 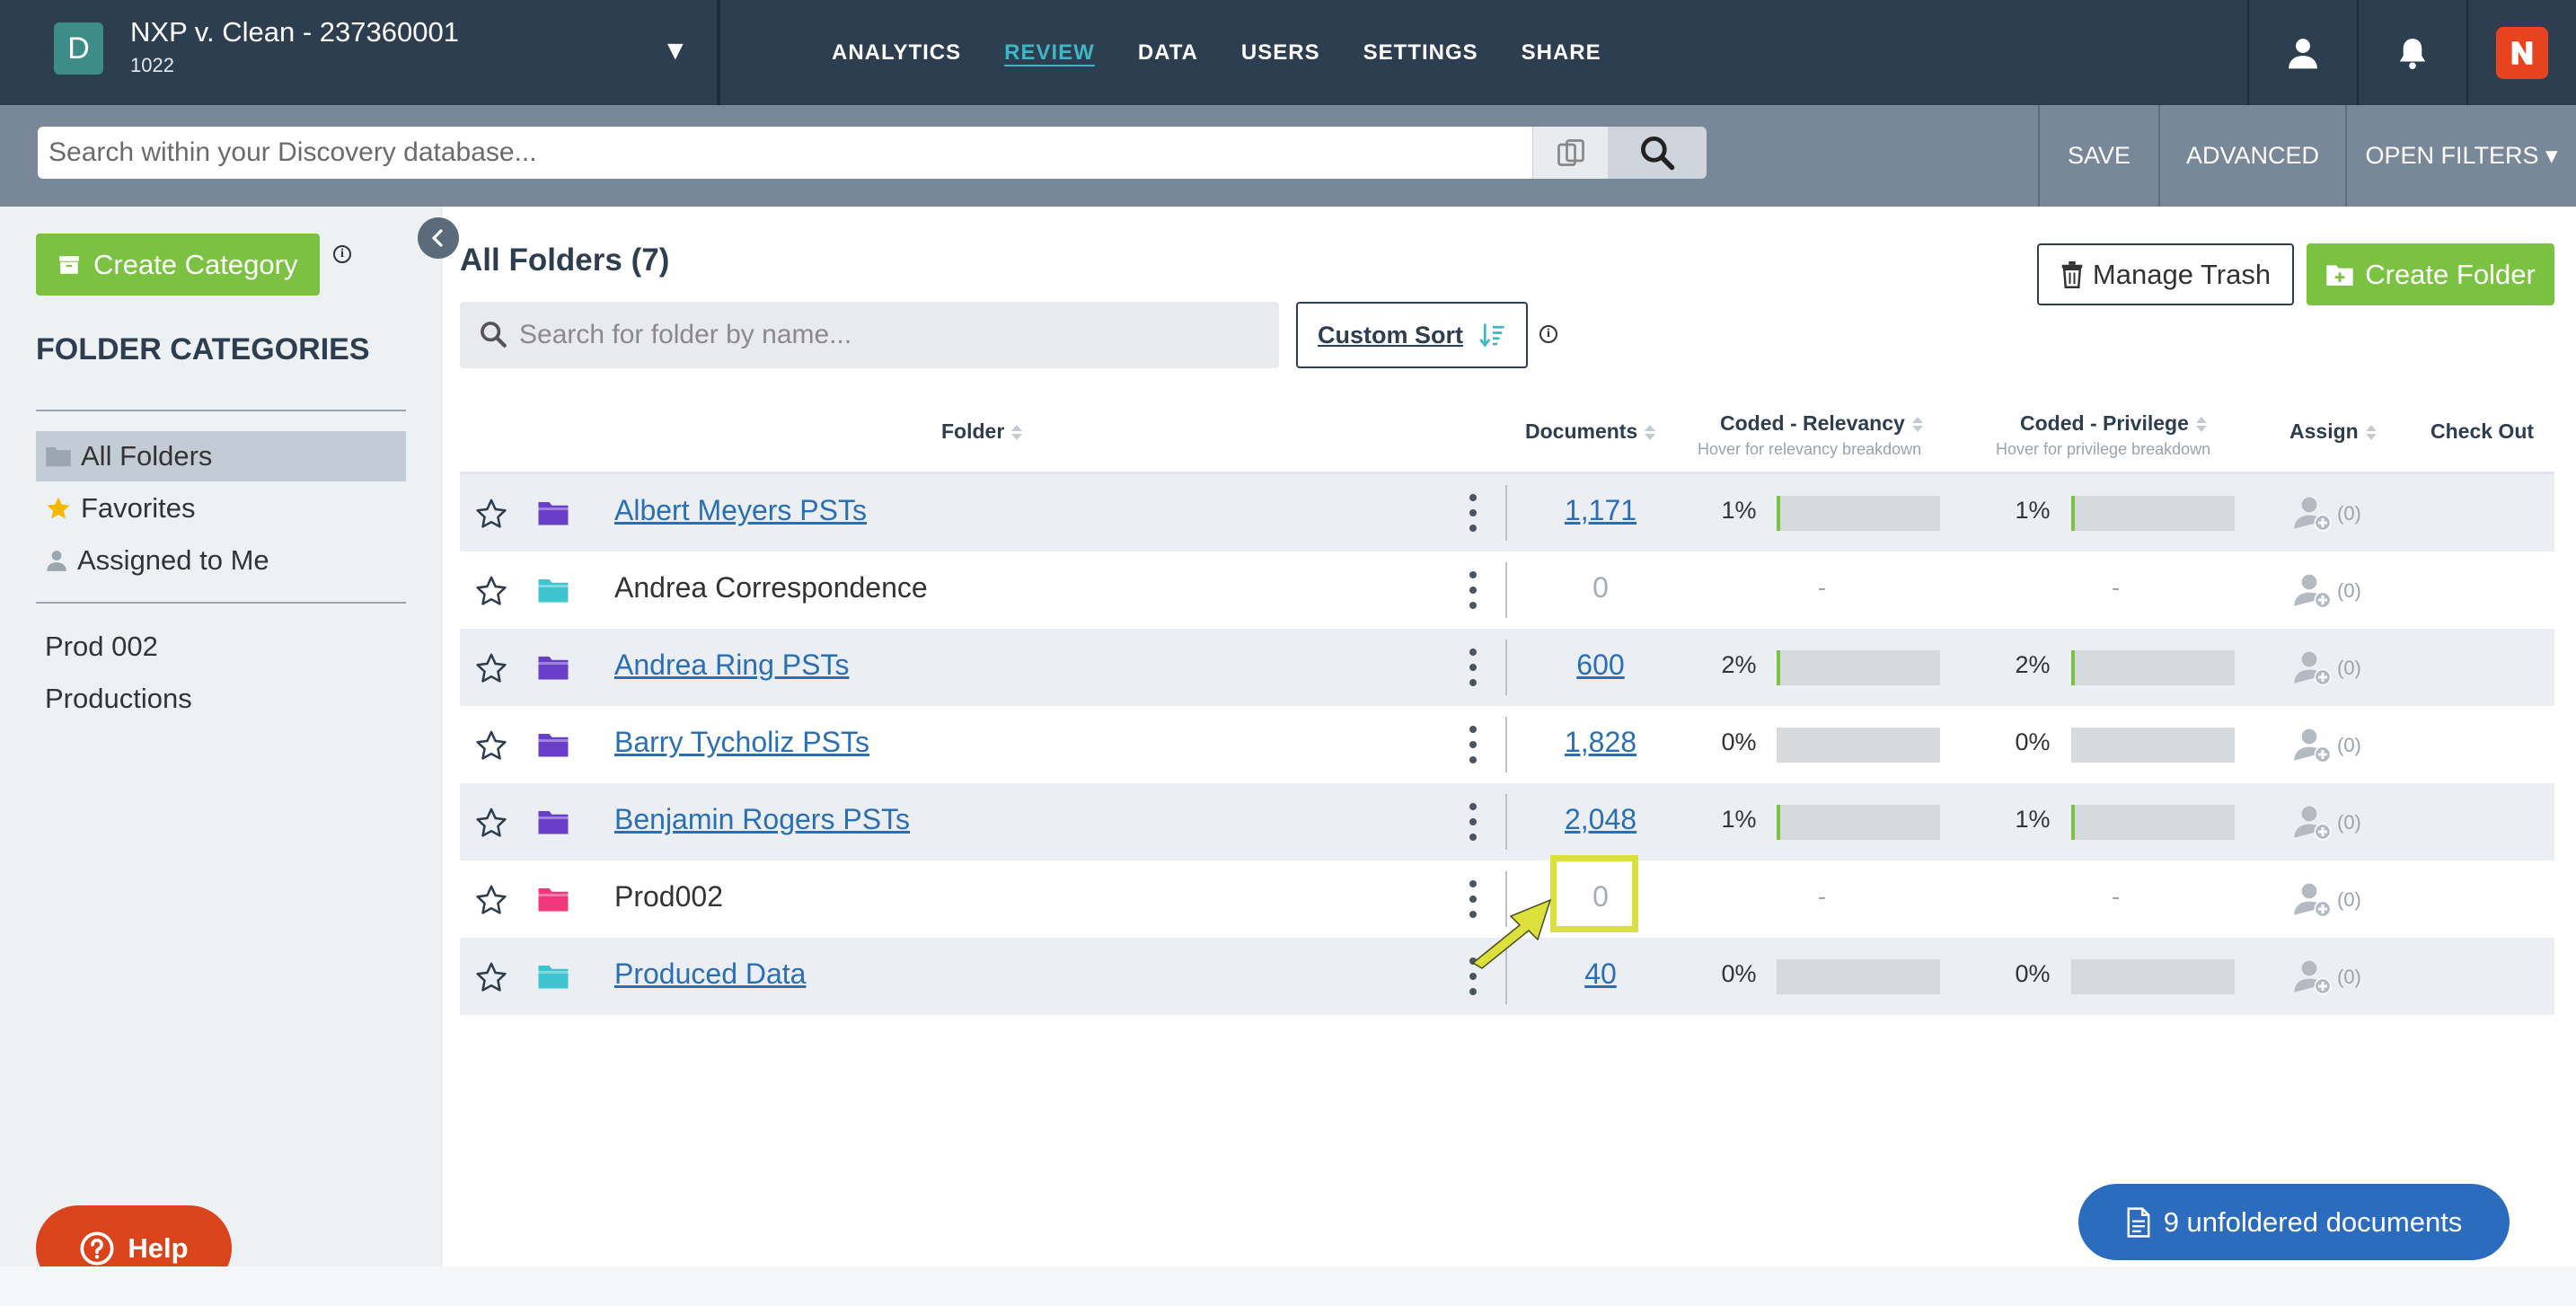 I want to click on nav-share: SHARE, so click(x=1561, y=52).